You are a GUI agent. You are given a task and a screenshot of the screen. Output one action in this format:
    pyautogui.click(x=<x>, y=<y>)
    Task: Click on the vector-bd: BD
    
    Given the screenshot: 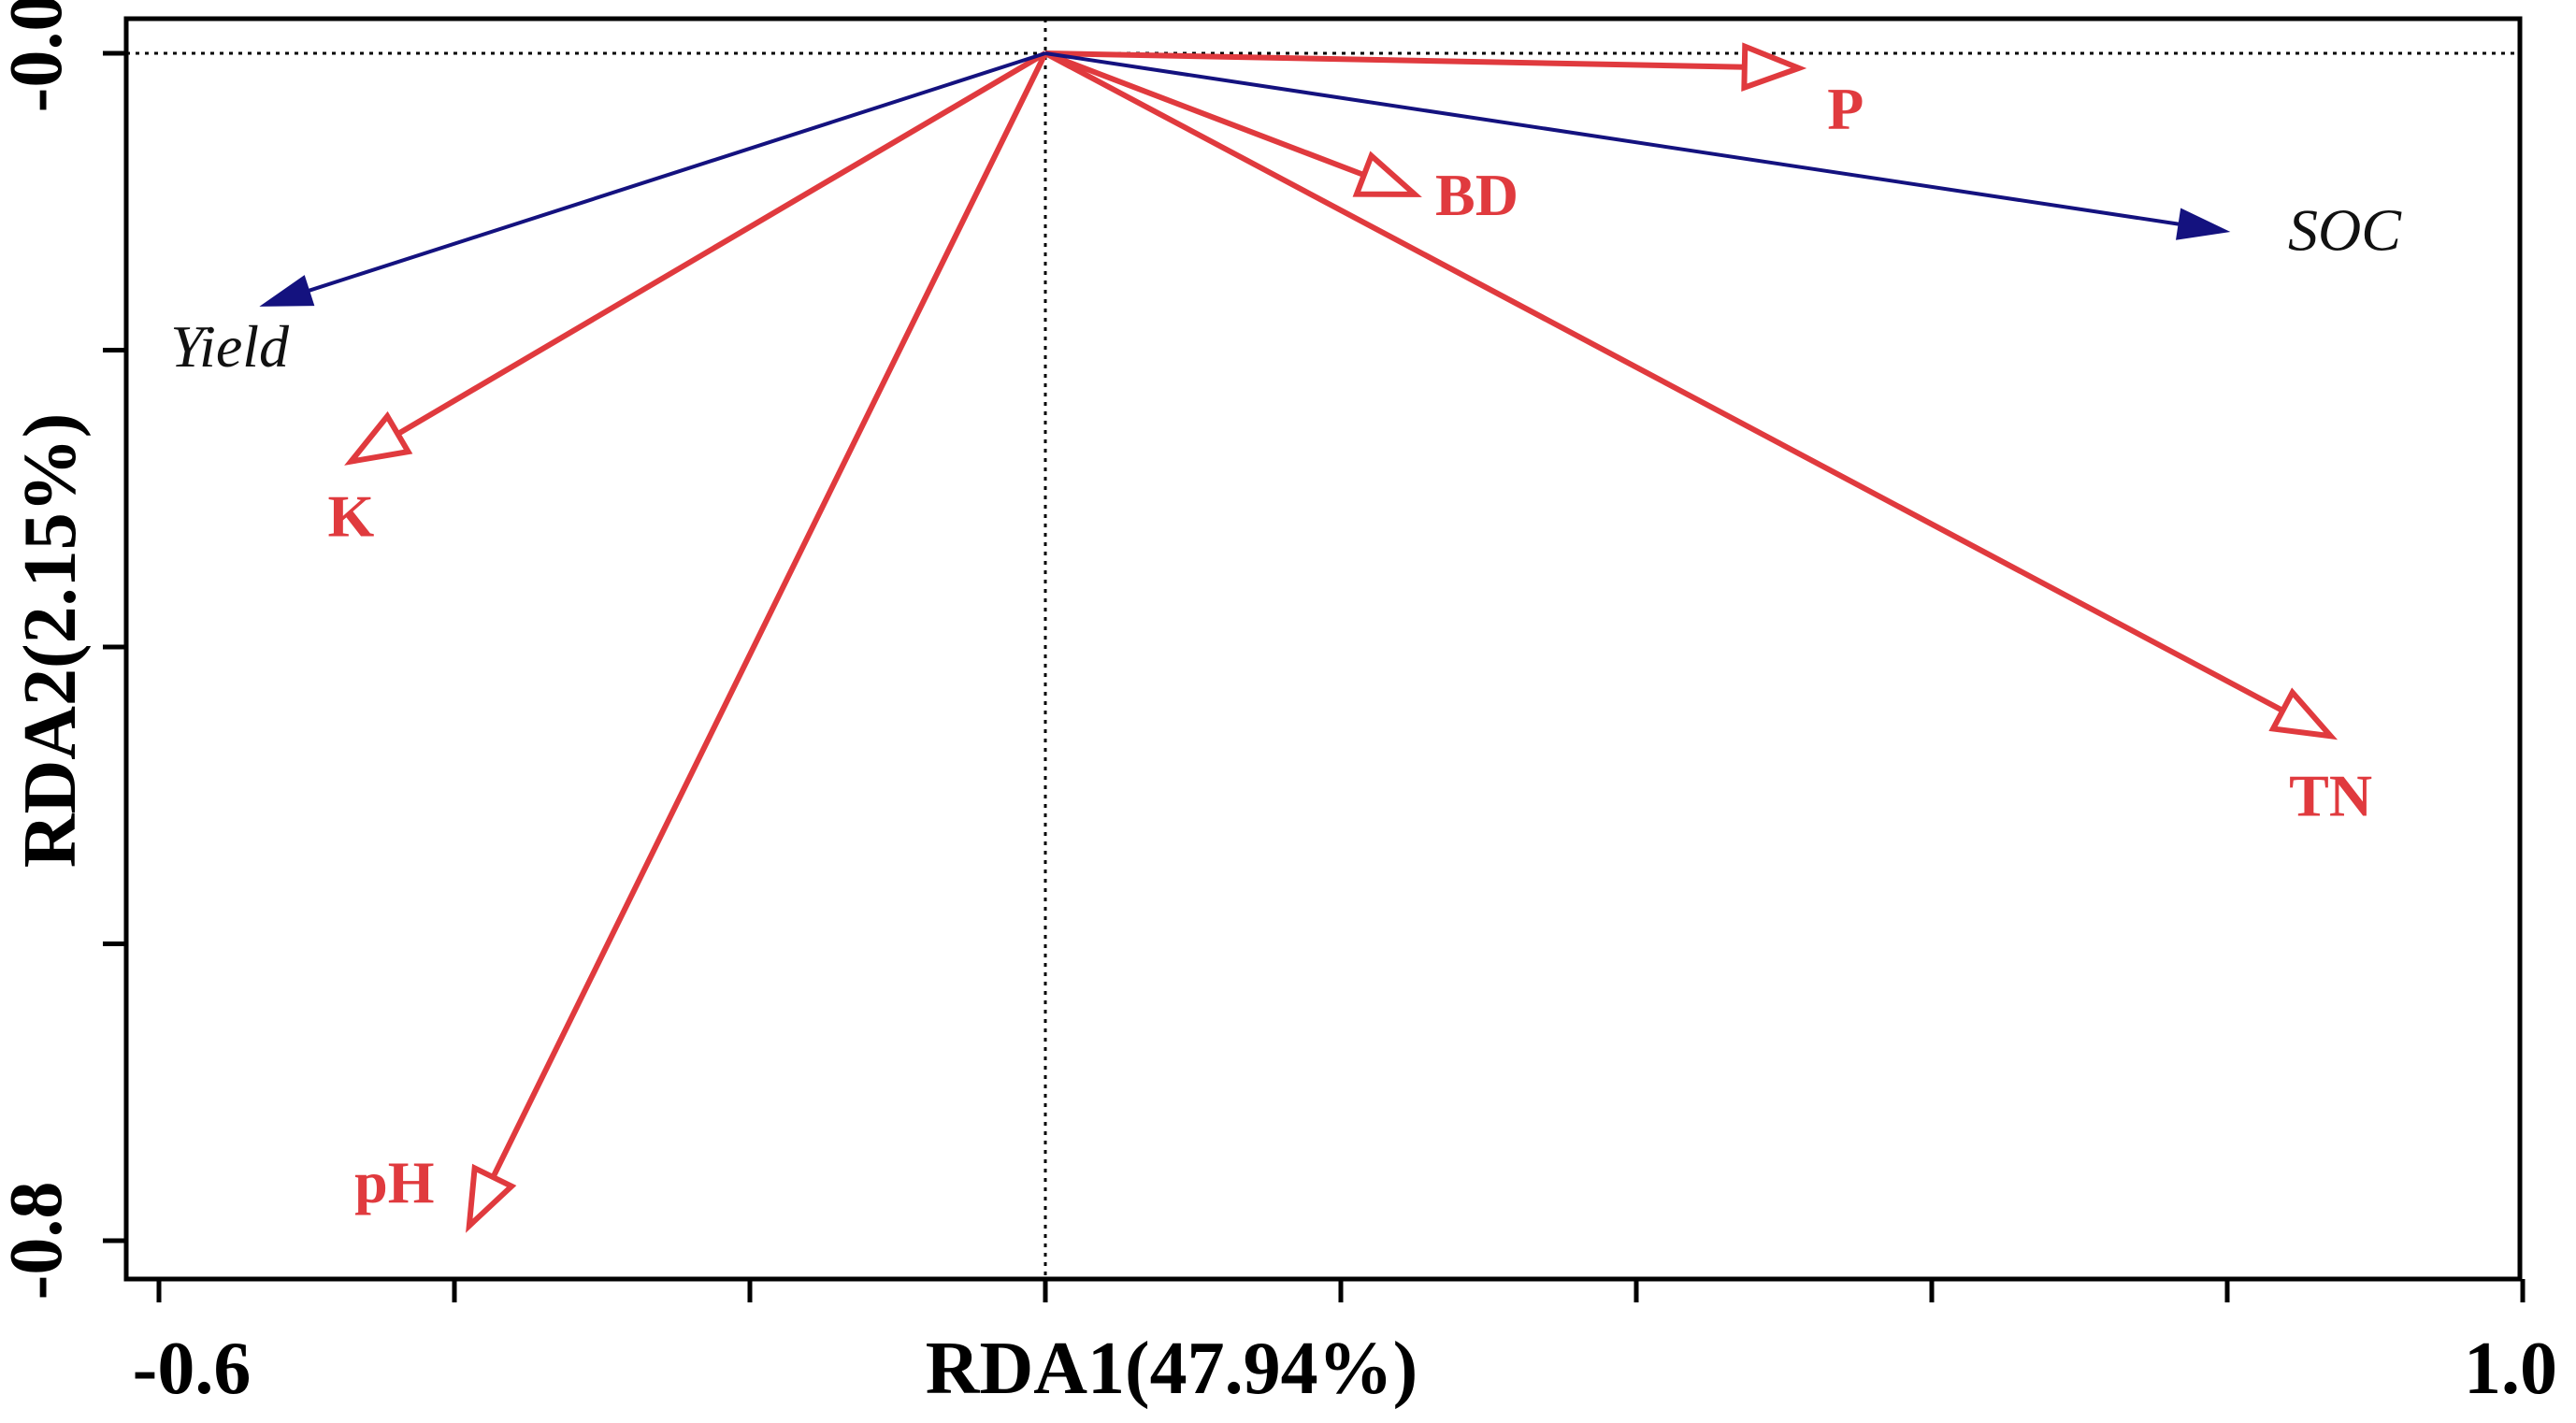 What is the action you would take?
    pyautogui.click(x=1281, y=139)
    